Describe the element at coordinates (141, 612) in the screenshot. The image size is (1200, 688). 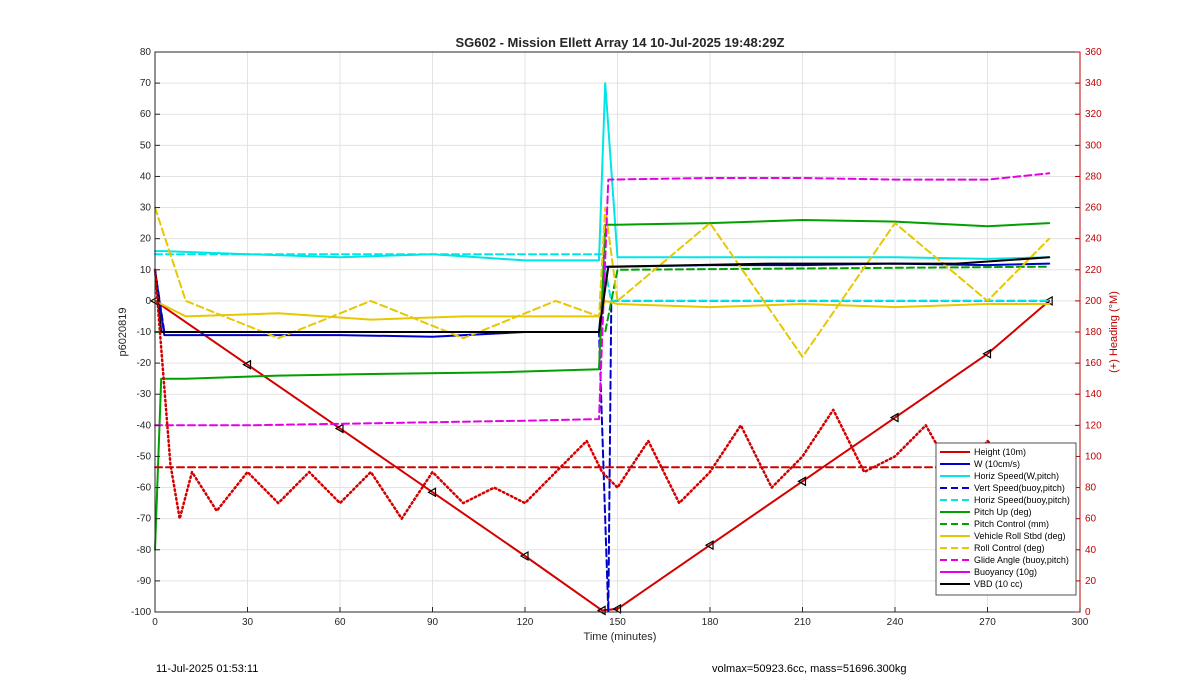
I see `y-tick-label: -100` at that location.